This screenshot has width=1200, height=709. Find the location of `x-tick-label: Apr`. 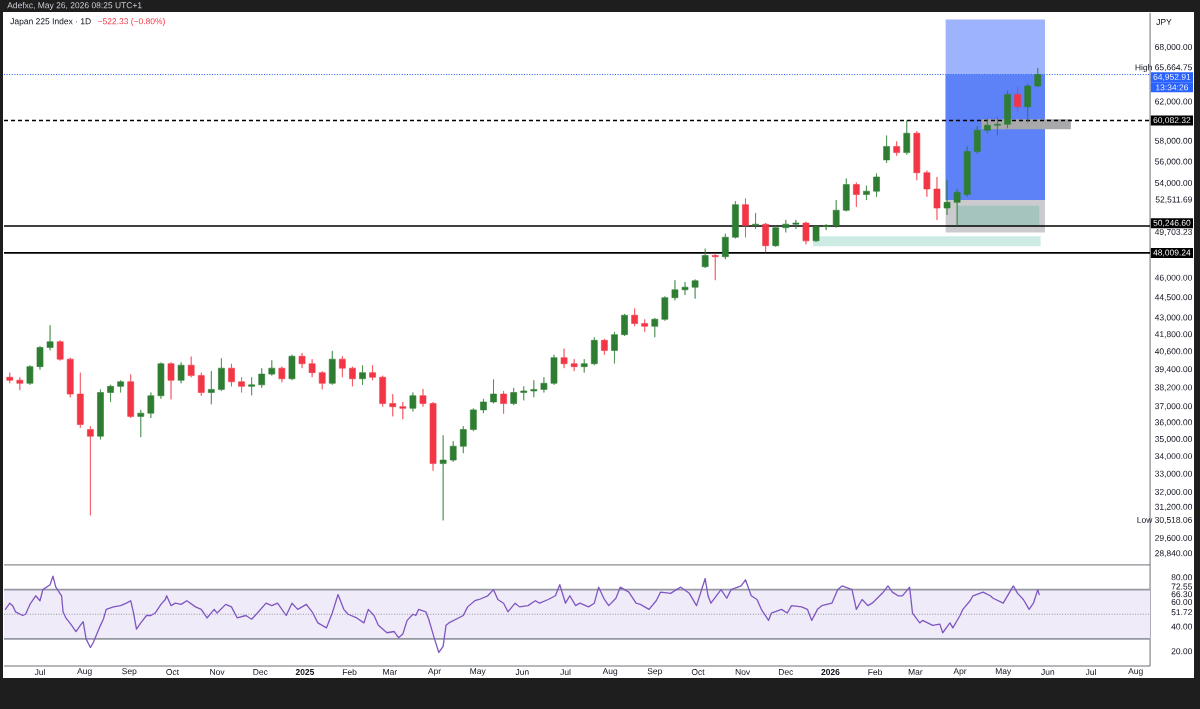

x-tick-label: Apr is located at coordinates (434, 672).